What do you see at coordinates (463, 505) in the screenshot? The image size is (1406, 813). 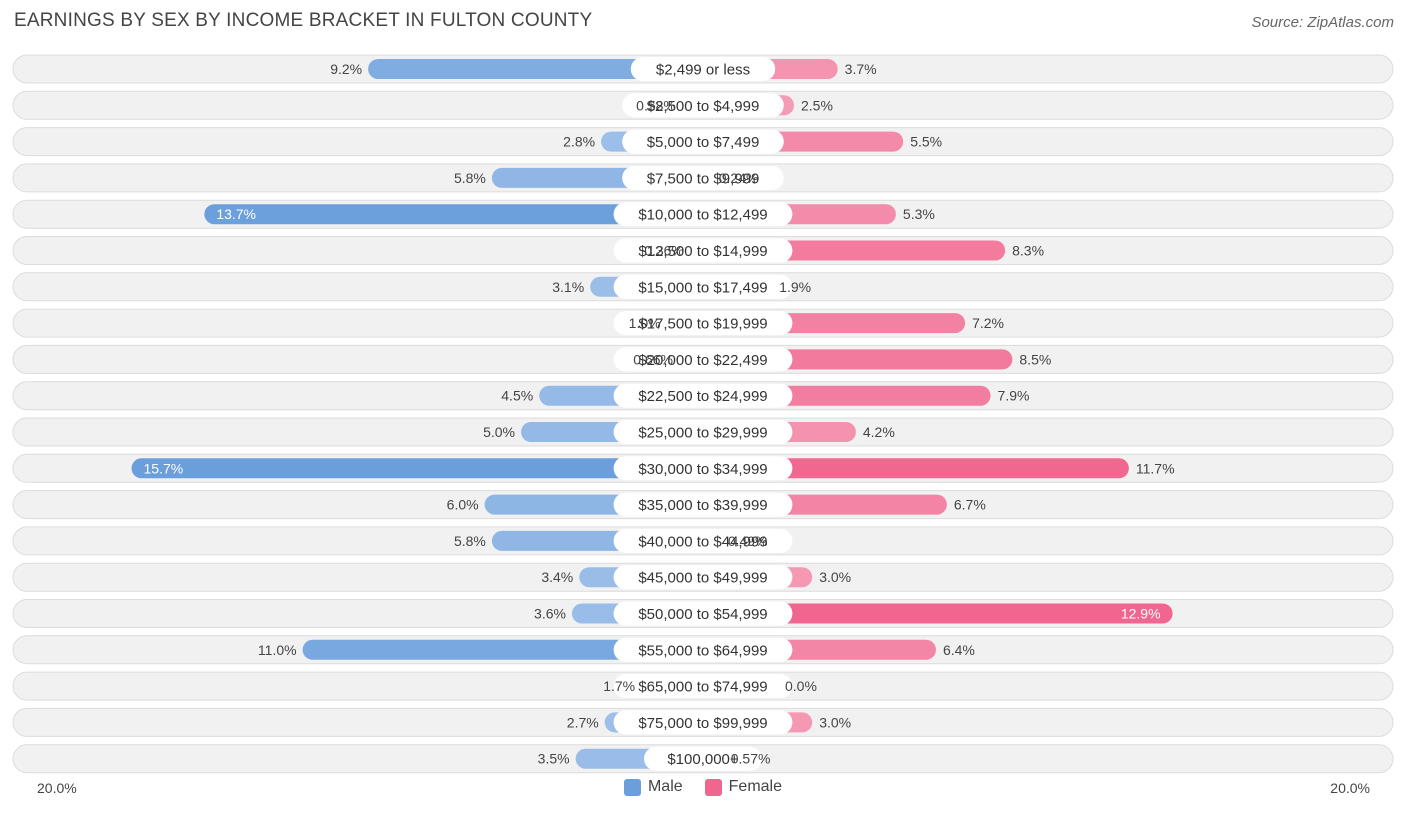 I see `value-label-male: 6.0%` at bounding box center [463, 505].